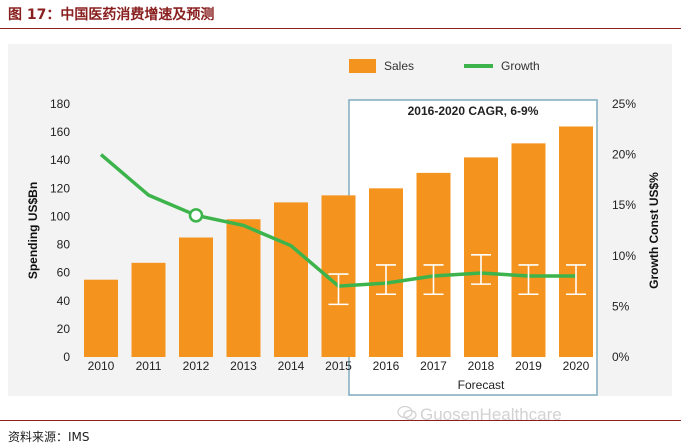  What do you see at coordinates (338, 289) in the screenshot?
I see `error-bar-2015` at bounding box center [338, 289].